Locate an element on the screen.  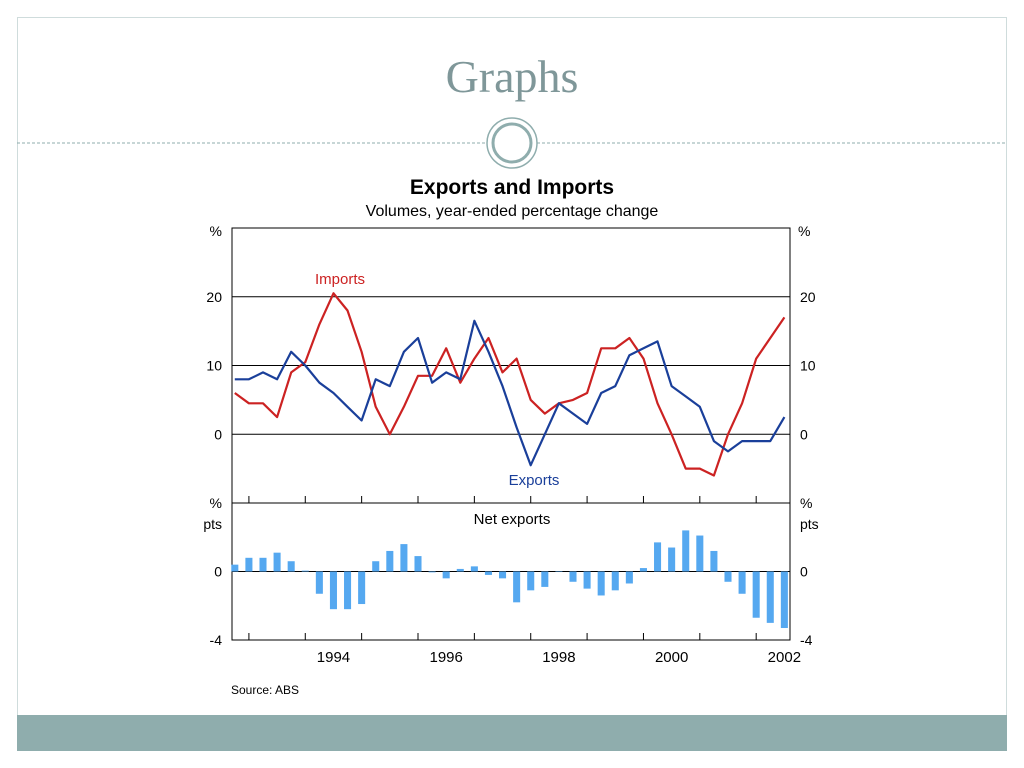
imports-series-label: Imports is located at coordinates (340, 279).